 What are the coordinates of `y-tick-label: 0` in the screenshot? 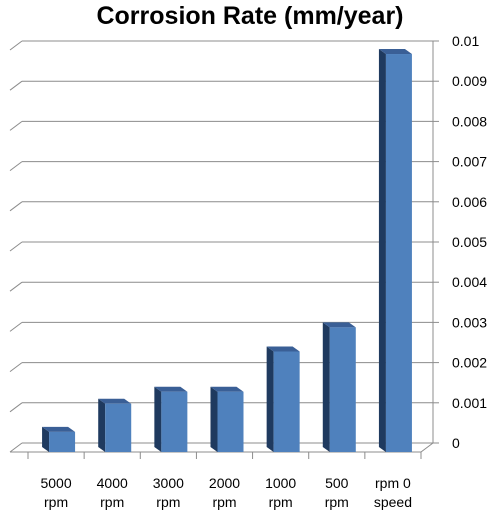 It's located at (456, 443).